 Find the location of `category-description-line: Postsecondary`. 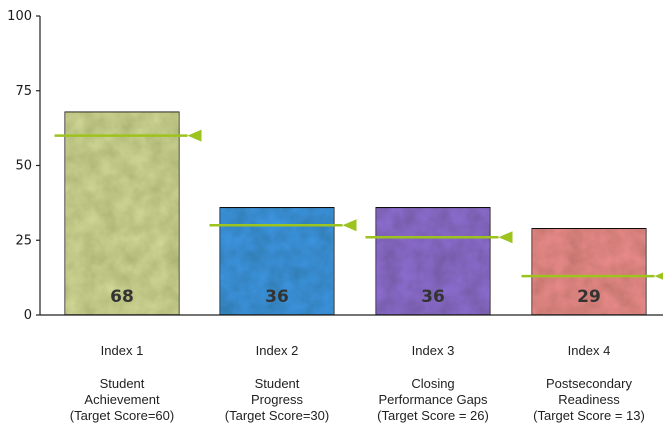

category-description-line: Postsecondary is located at coordinates (589, 383).